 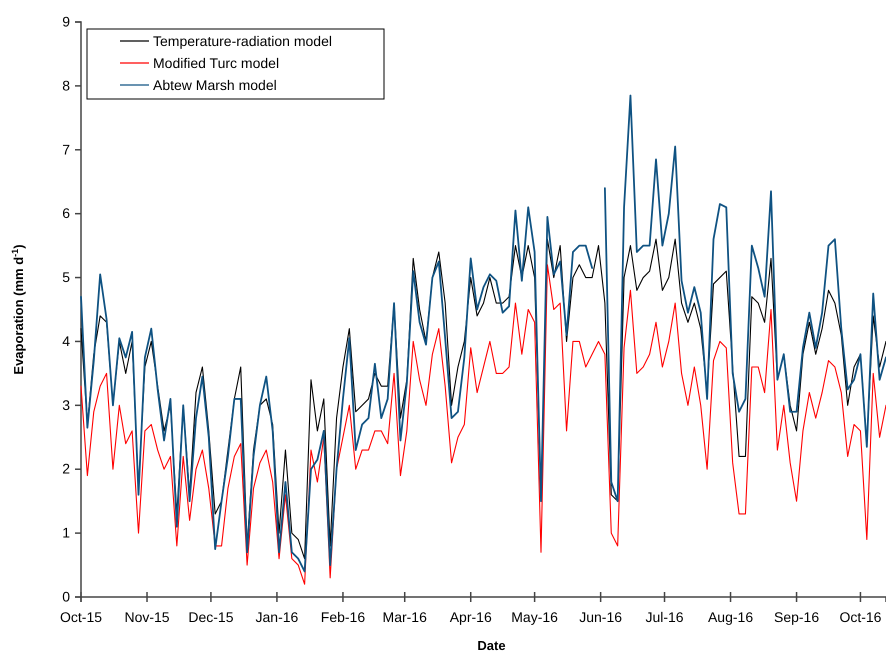 What do you see at coordinates (797, 616) in the screenshot?
I see `x-tick-label: Sep-16` at bounding box center [797, 616].